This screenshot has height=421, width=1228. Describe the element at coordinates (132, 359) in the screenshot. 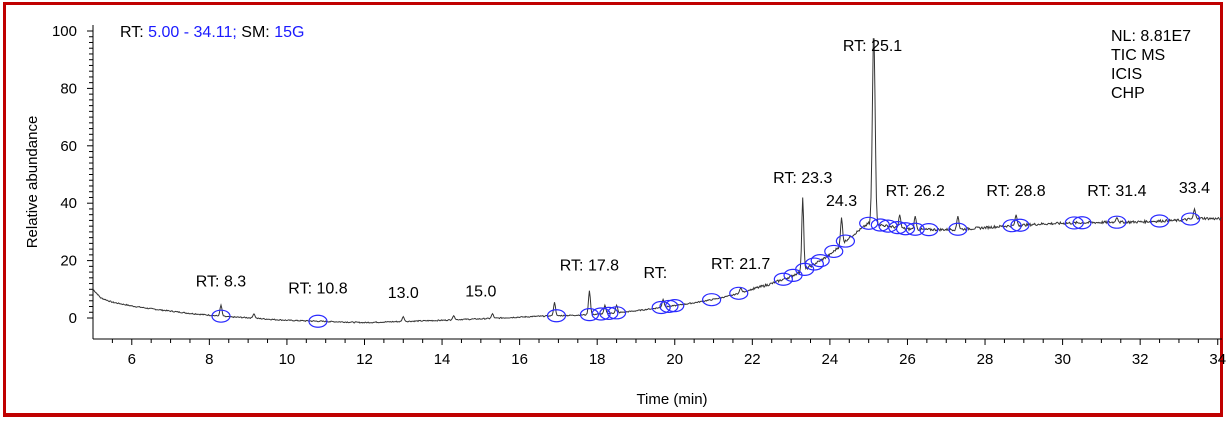

I see `x-tick-label: 6` at that location.